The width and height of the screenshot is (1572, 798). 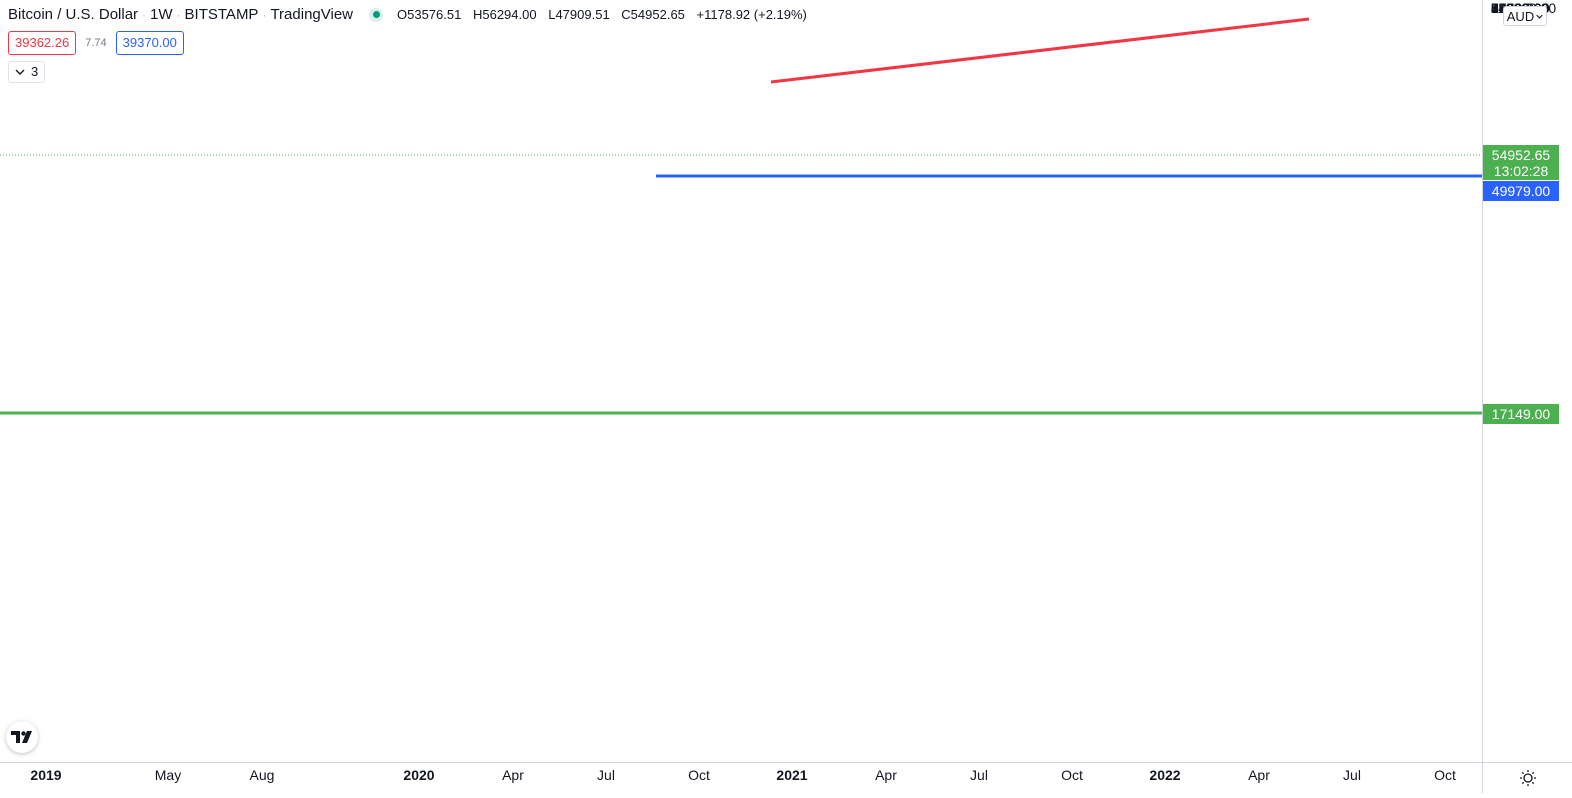 I want to click on source-label: TradingView, so click(x=311, y=14).